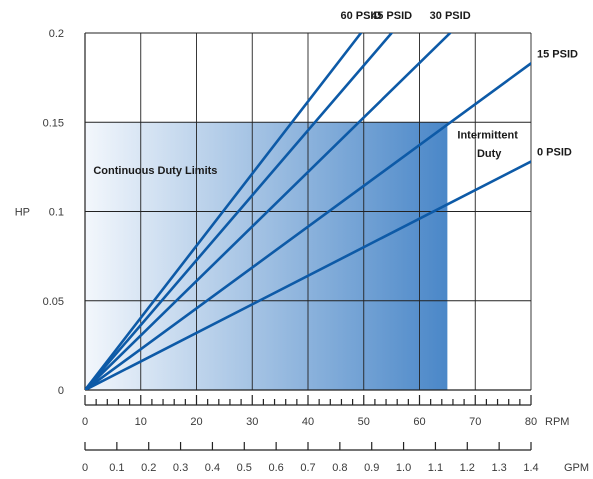 This screenshot has height=479, width=593. I want to click on series-label: 45 PSID, so click(391, 16).